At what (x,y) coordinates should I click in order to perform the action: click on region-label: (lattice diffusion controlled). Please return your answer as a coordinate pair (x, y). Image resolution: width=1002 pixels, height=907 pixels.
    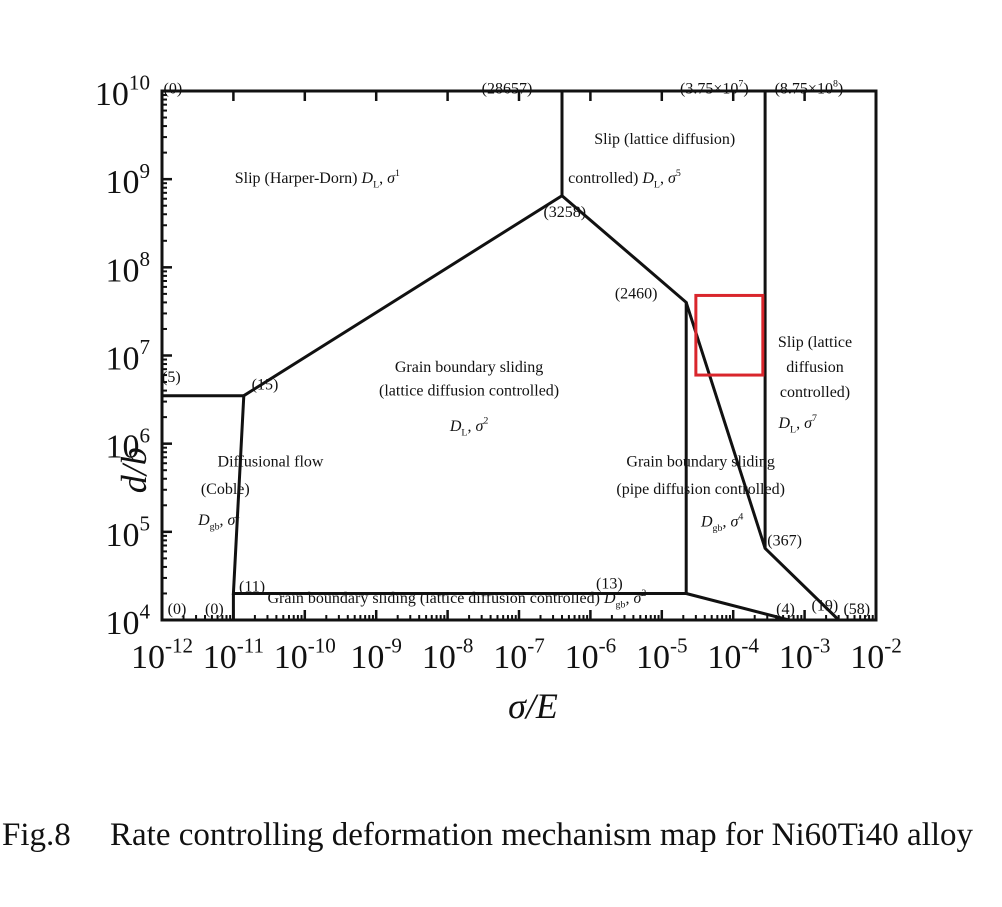
    Looking at the image, I should click on (469, 391).